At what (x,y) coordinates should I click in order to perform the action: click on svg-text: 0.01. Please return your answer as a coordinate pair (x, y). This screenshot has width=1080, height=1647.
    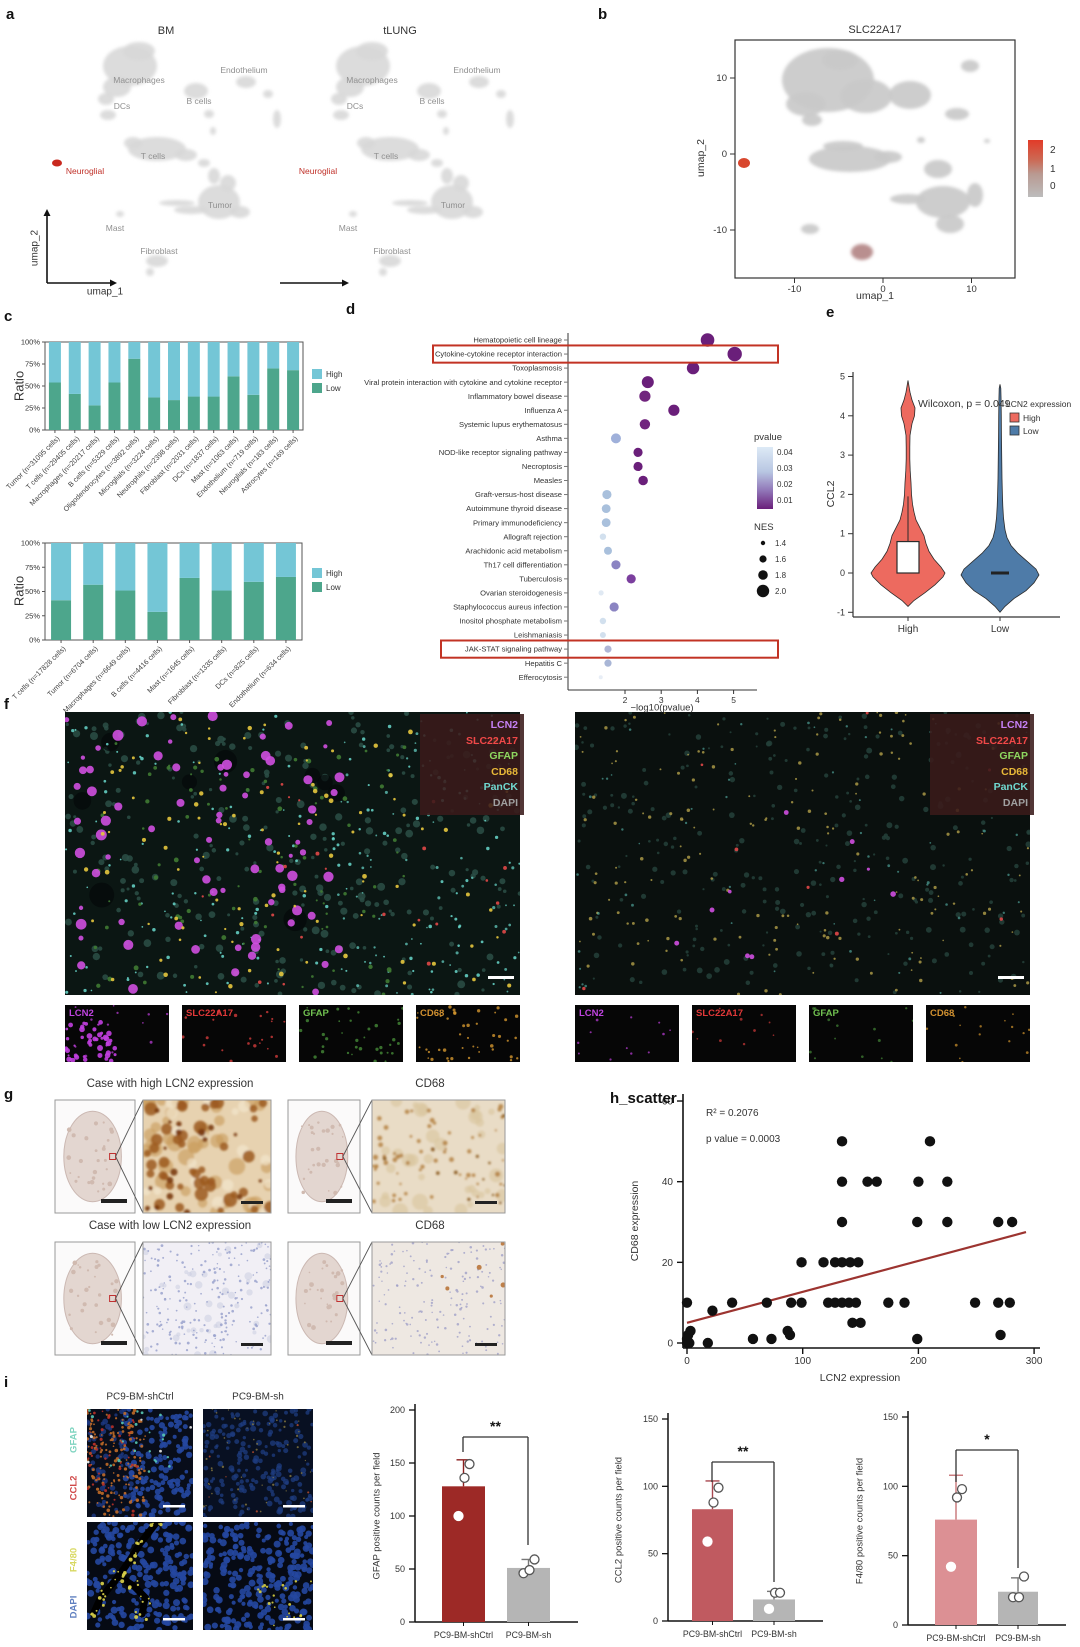
    Looking at the image, I should click on (785, 500).